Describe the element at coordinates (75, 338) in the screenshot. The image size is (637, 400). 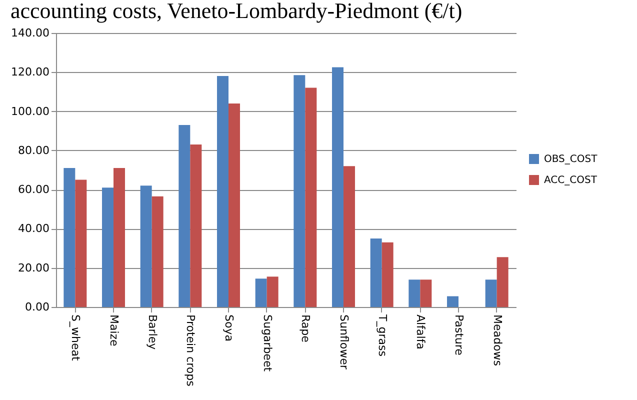
I see `x-tick-label: S_wheat` at that location.